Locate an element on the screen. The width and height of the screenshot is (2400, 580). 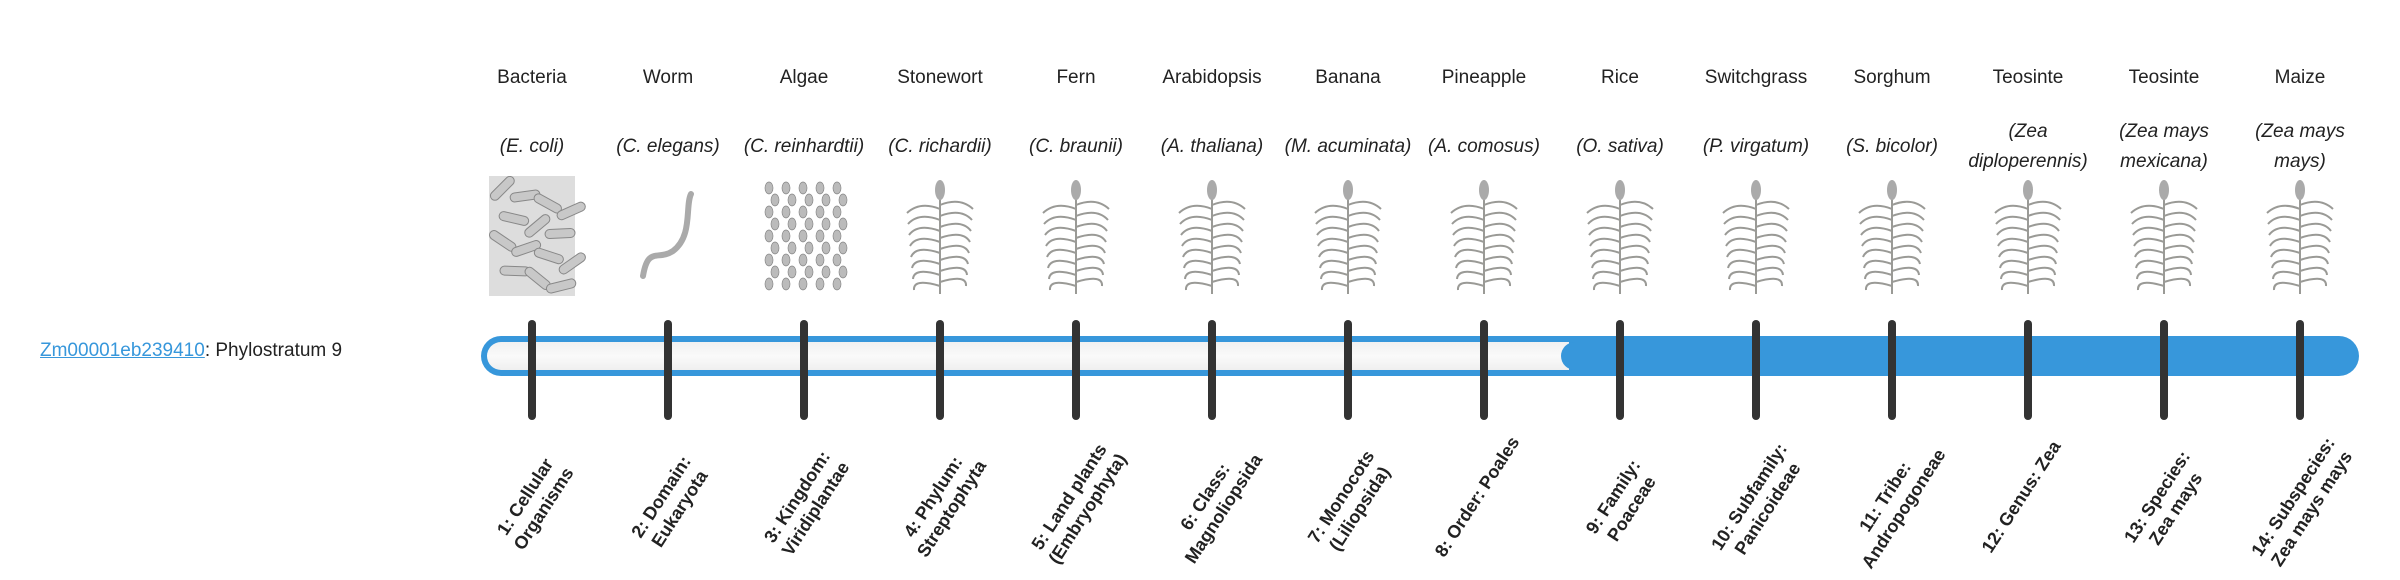
phylostratum-text: Phylostratum 9 is located at coordinates (279, 350).